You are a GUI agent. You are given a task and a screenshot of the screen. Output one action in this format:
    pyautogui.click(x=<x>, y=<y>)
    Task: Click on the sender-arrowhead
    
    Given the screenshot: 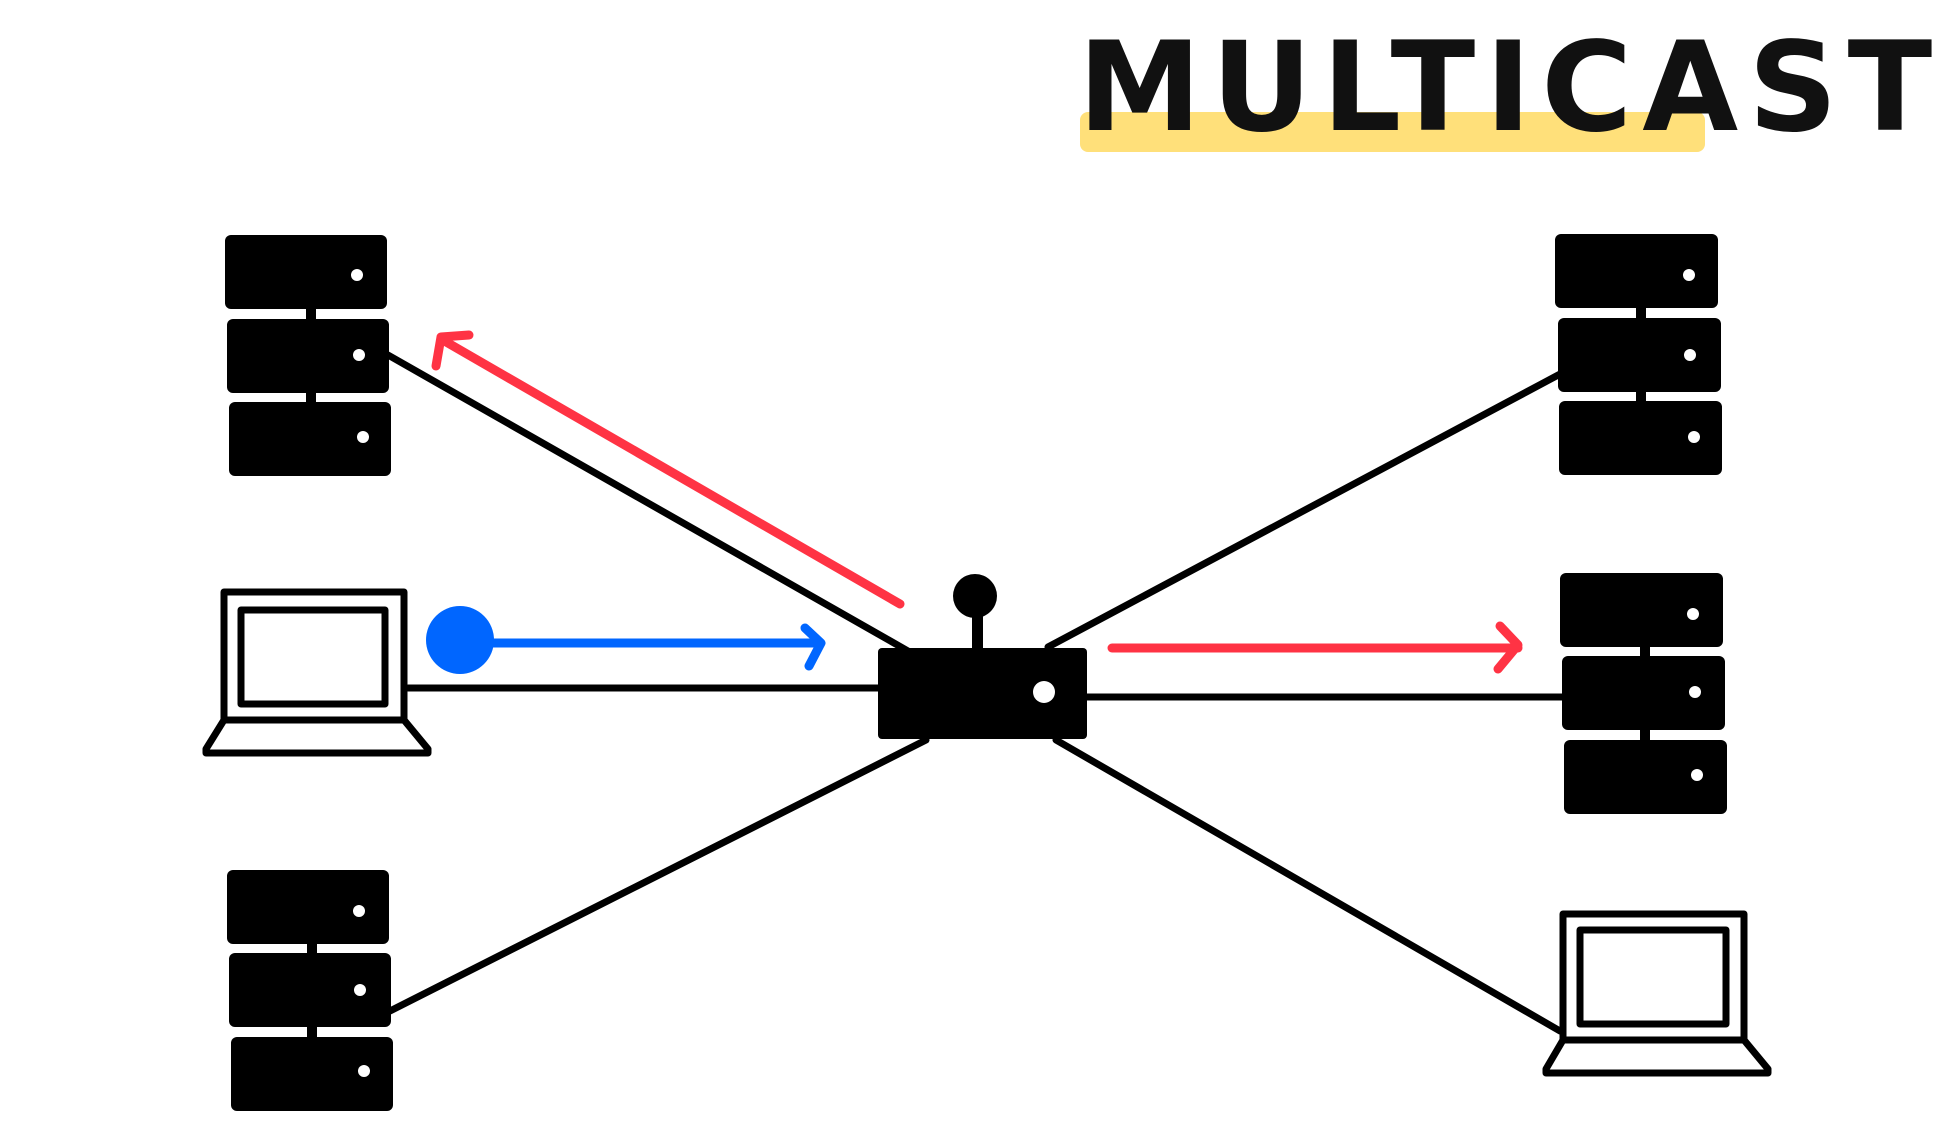 What is the action you would take?
    pyautogui.click(x=813, y=647)
    